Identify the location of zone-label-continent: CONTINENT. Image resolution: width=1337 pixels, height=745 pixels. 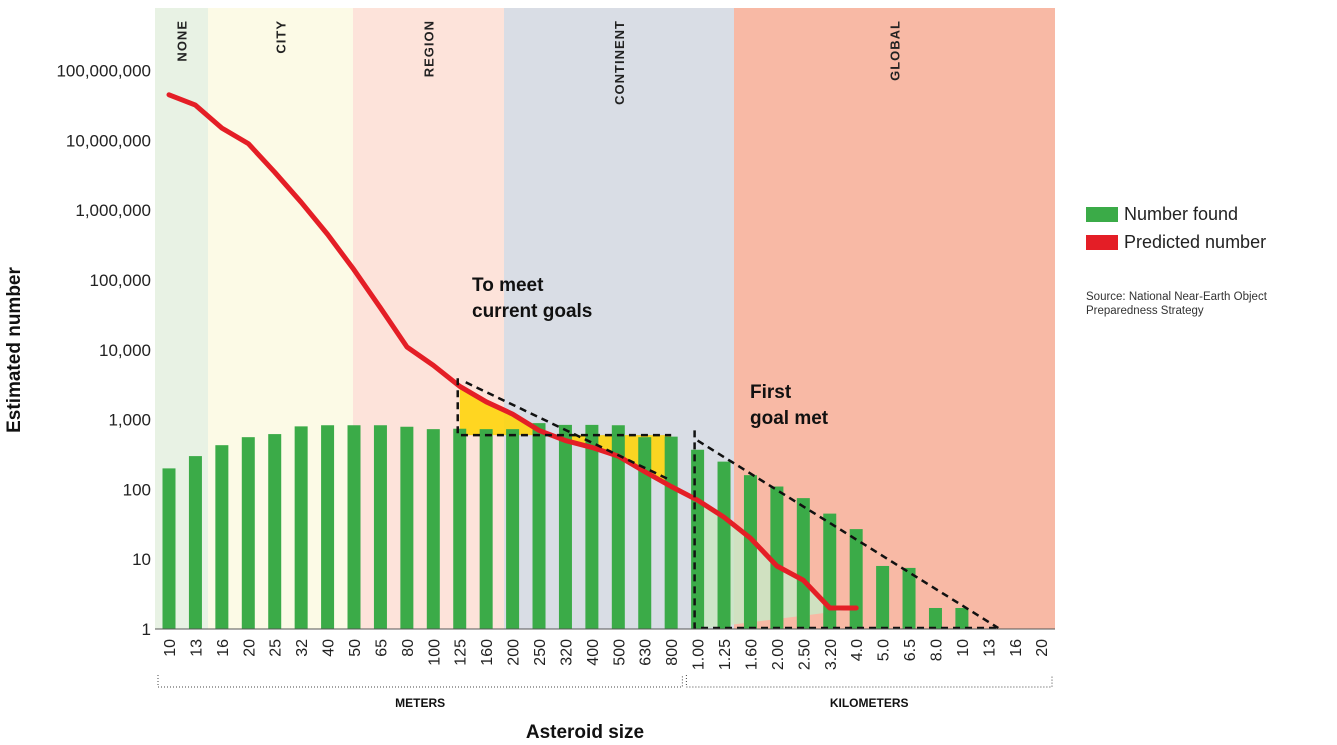
(619, 62).